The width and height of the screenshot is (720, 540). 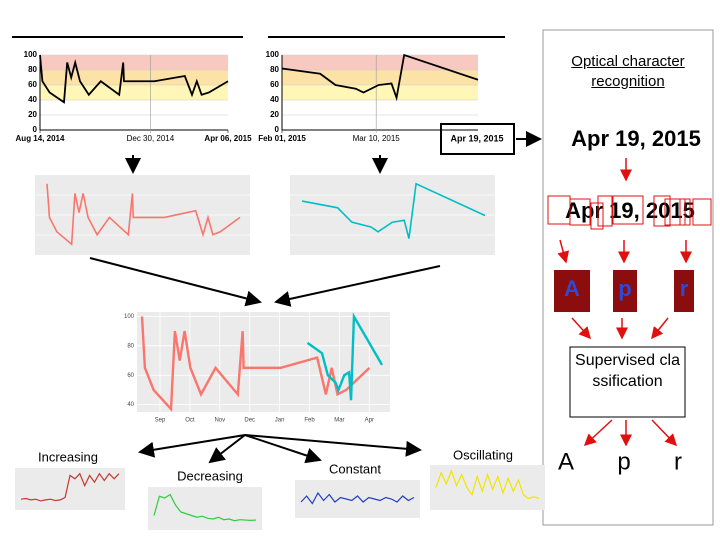 I want to click on pattern-label: Increasing, so click(x=68, y=456).